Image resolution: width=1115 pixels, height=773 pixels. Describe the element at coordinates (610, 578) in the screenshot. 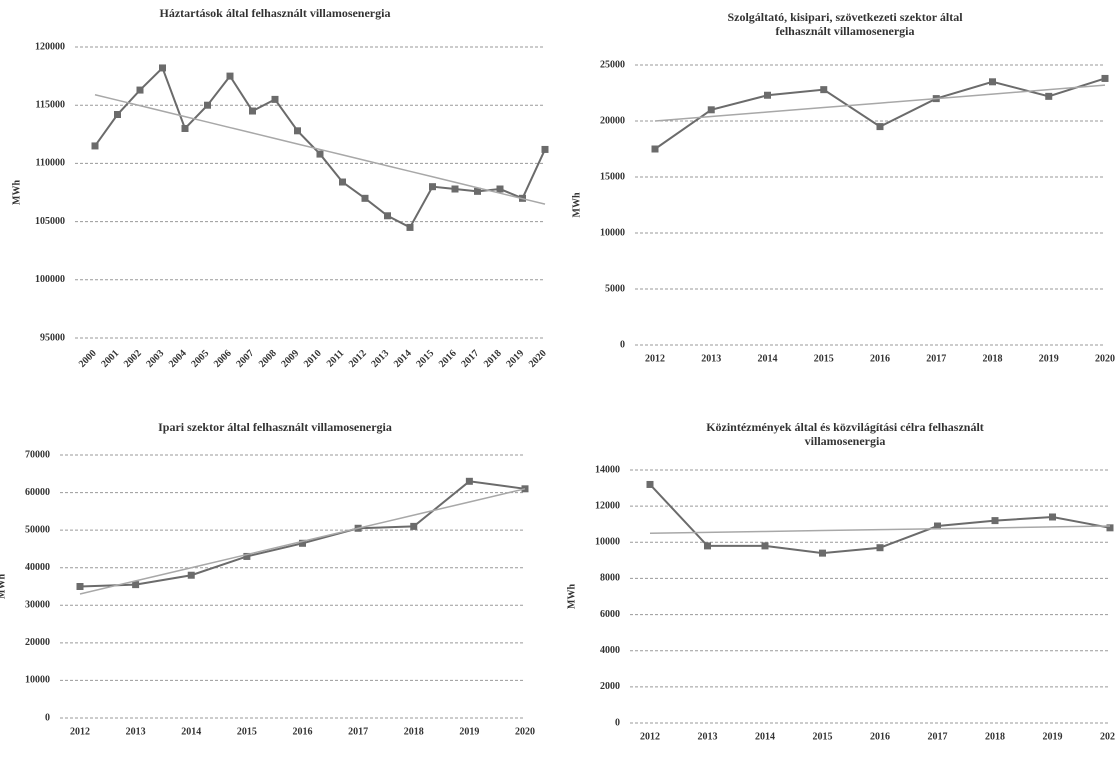

I see `y-tick-label: 8000` at that location.